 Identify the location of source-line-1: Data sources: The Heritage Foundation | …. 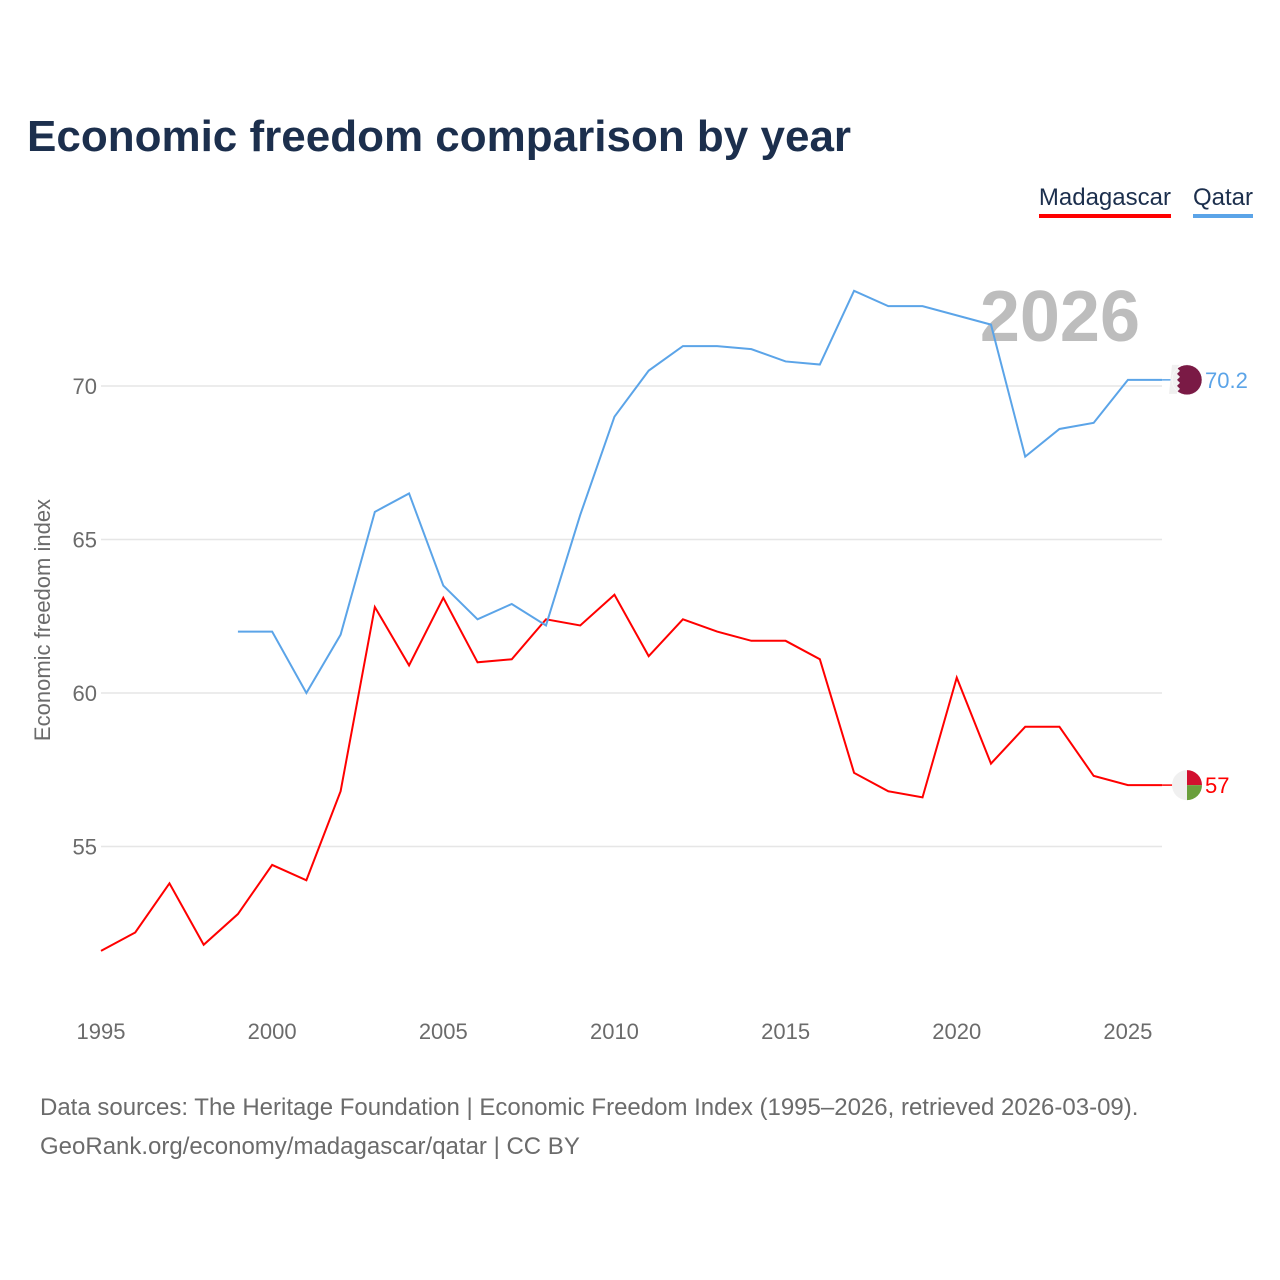
(589, 1107).